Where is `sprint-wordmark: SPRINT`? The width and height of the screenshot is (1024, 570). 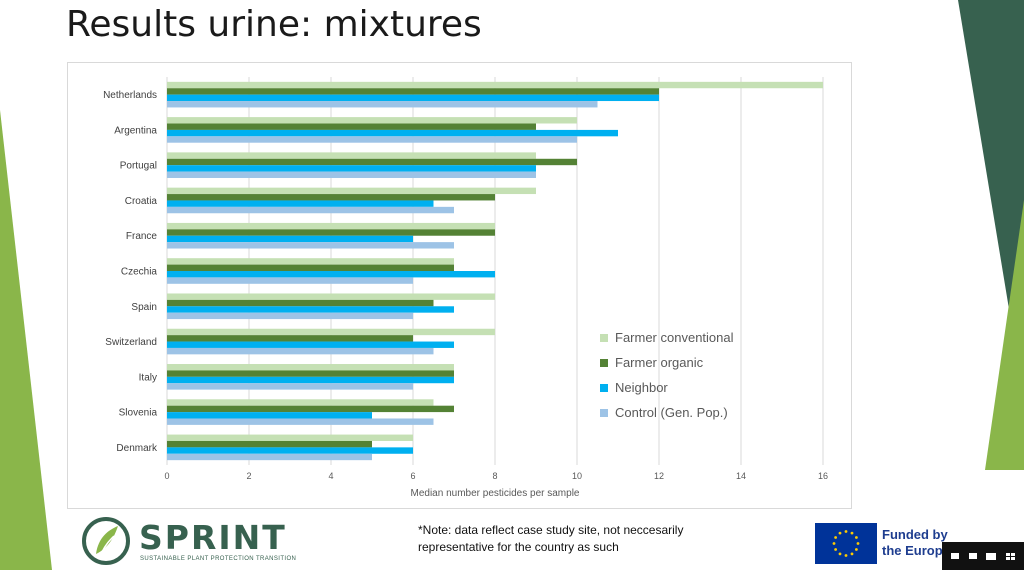 sprint-wordmark: SPRINT is located at coordinates (213, 537).